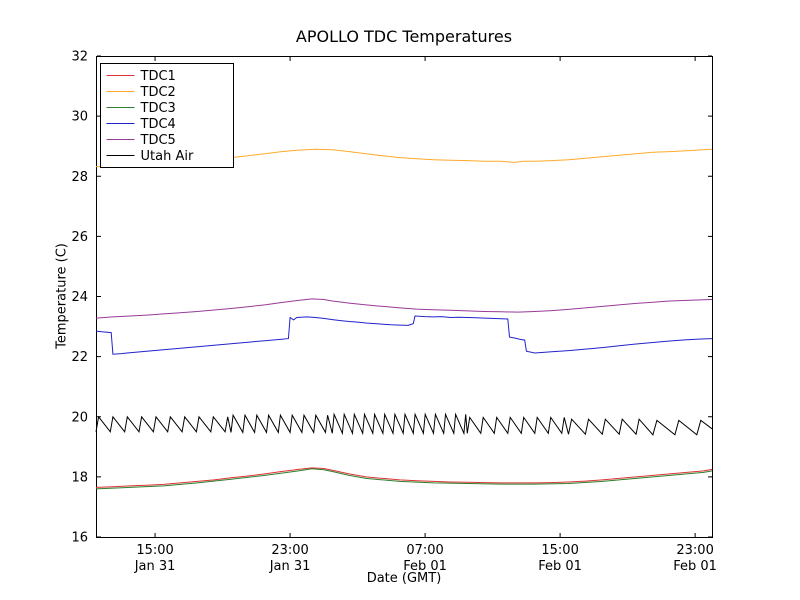  I want to click on y-tick-label: 26, so click(79, 237).